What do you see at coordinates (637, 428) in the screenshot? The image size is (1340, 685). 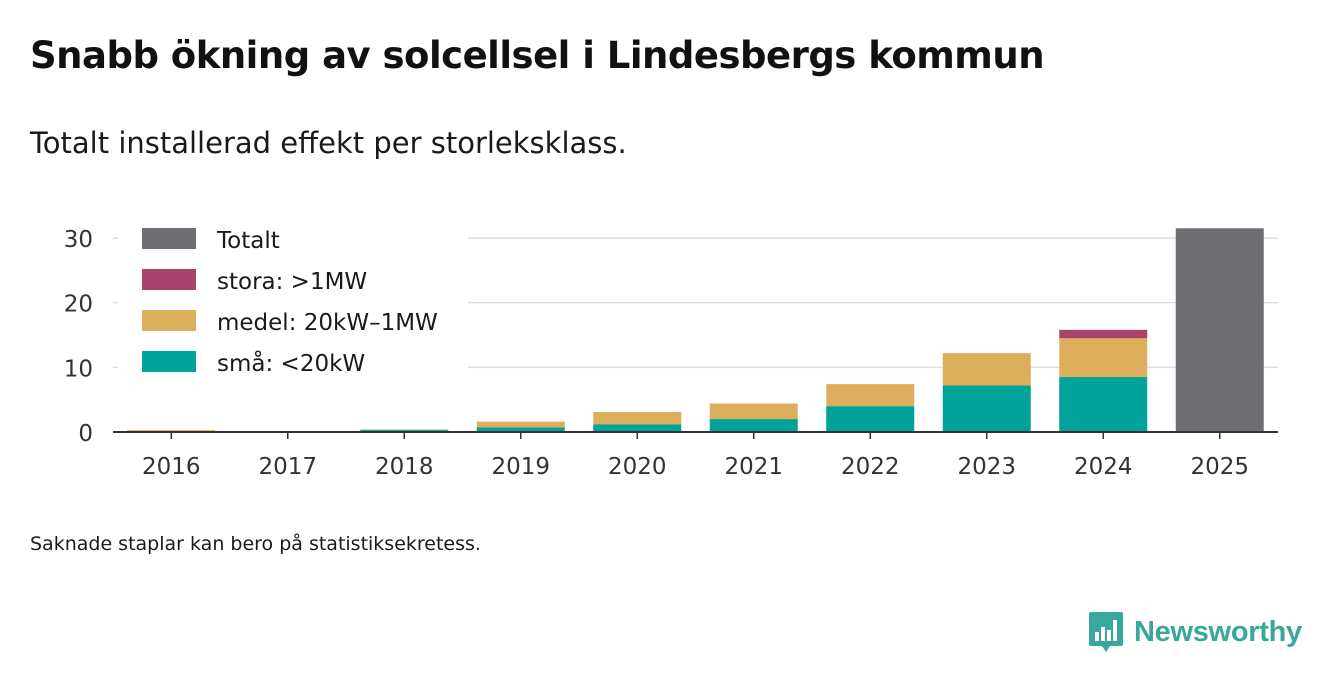 I see `bar-sma-2020` at bounding box center [637, 428].